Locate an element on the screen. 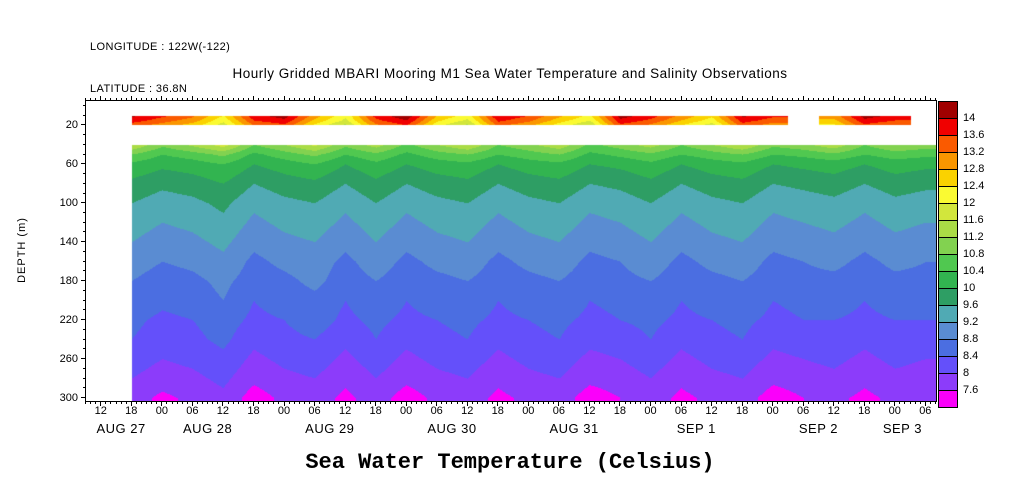 The width and height of the screenshot is (1009, 504). colorbar-label: 9.2 is located at coordinates (971, 322).